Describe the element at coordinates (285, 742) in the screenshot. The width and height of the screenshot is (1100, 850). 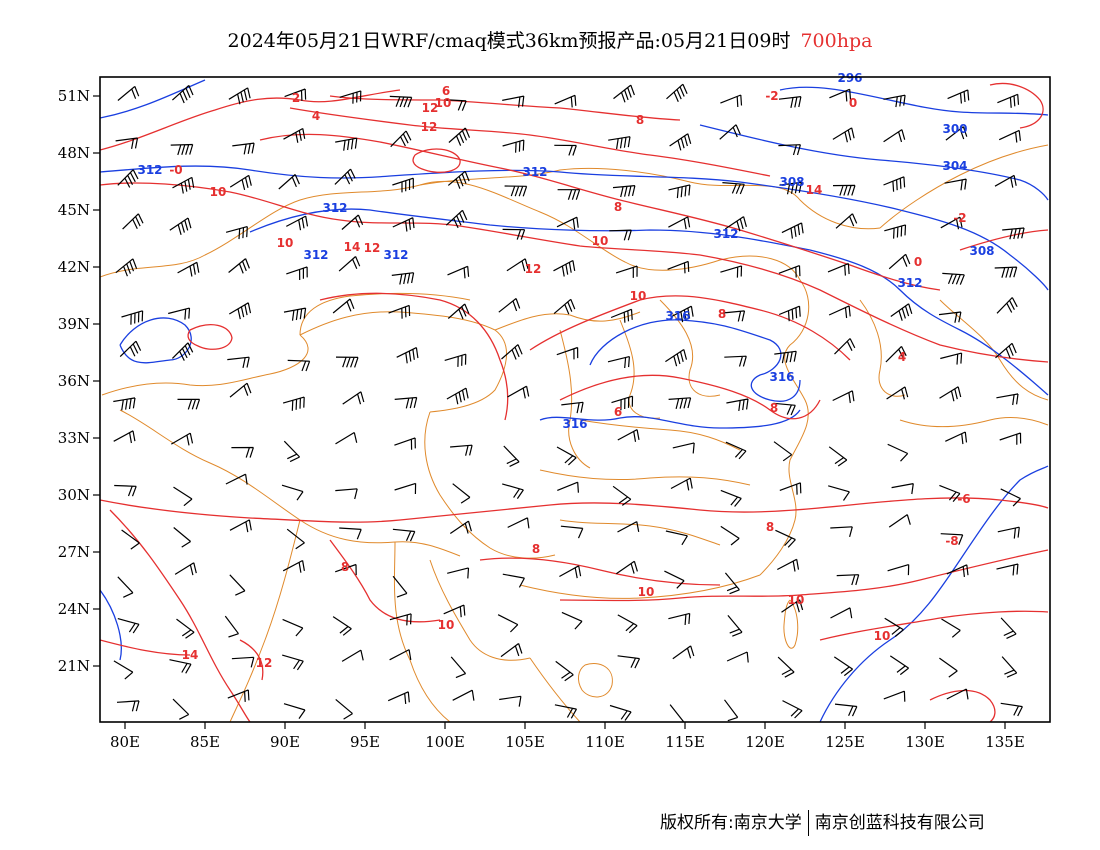
I see `longitude-label: 90E` at that location.